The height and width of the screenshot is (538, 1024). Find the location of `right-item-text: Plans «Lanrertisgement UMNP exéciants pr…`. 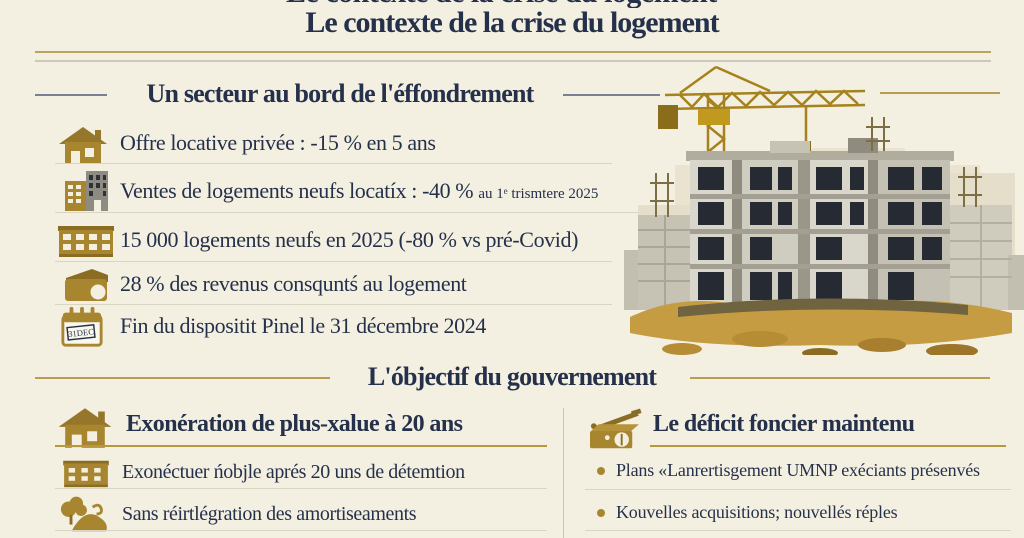

right-item-text: Plans «Lanrertisgement UMNP exéciants pr… is located at coordinates (798, 470).